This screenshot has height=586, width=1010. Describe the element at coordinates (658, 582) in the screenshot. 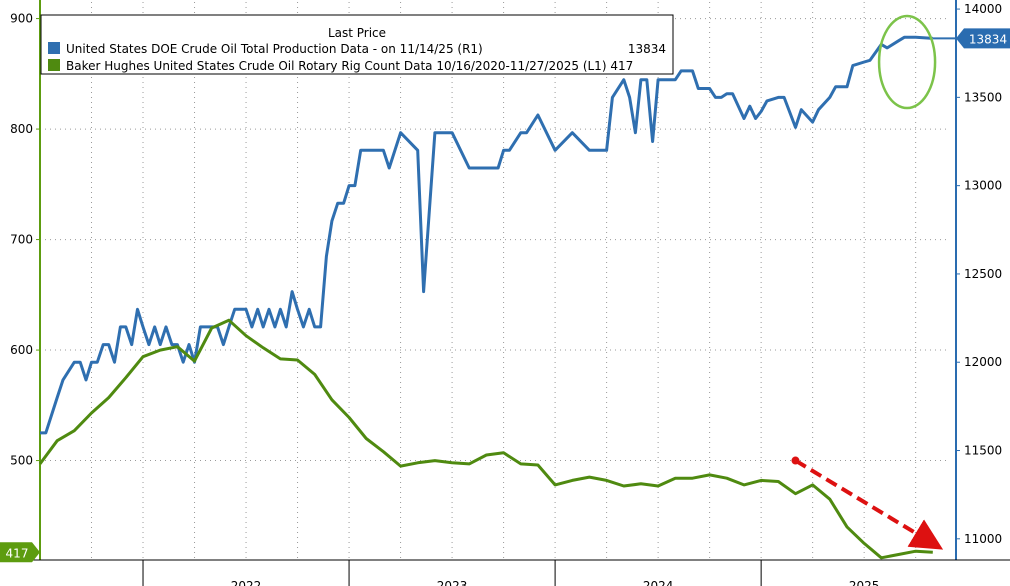

I see `x-tick-label: 2024` at that location.